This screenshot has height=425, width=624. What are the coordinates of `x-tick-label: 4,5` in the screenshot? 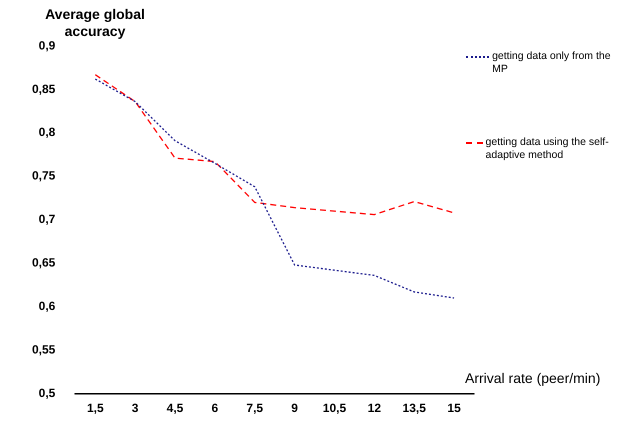 It's located at (175, 408).